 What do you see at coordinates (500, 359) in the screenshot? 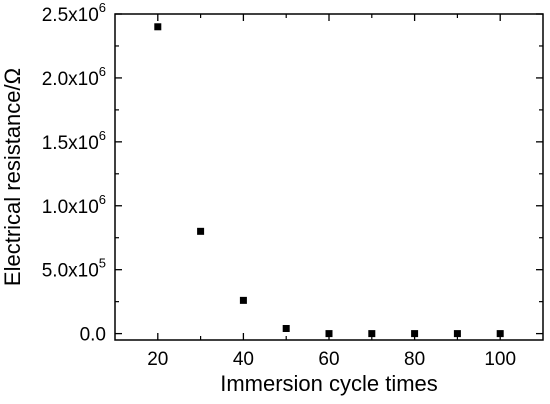
I see `x-tick-label: 100` at bounding box center [500, 359].